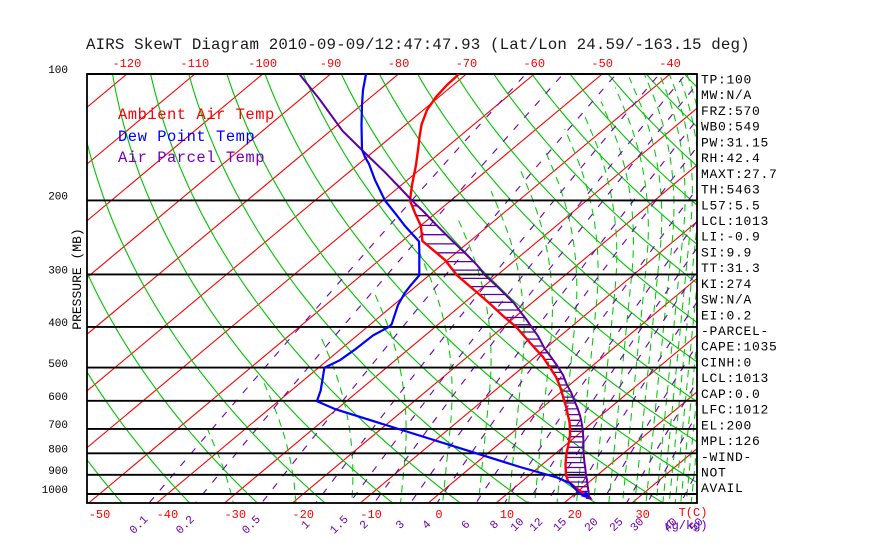  I want to click on svg-text: -100, so click(262, 64).